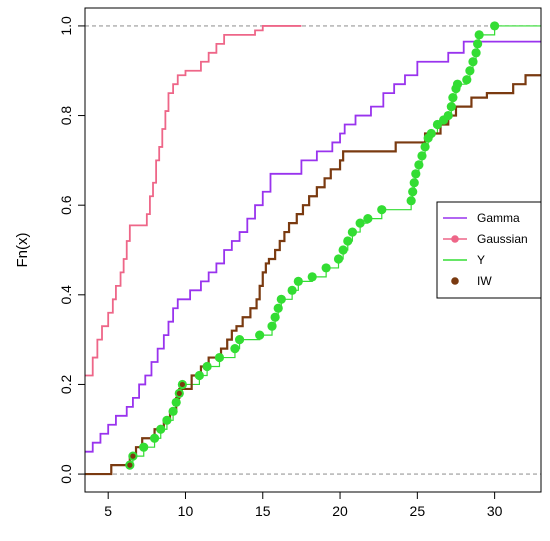 The width and height of the screenshot is (550, 541). I want to click on x-tick-label: 15, so click(263, 511).